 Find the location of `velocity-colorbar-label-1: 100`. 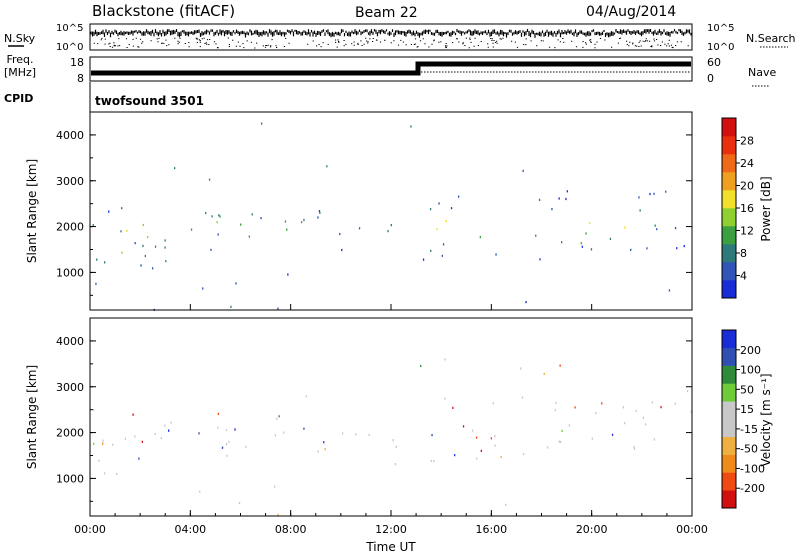

velocity-colorbar-label-1: 100 is located at coordinates (750, 370).